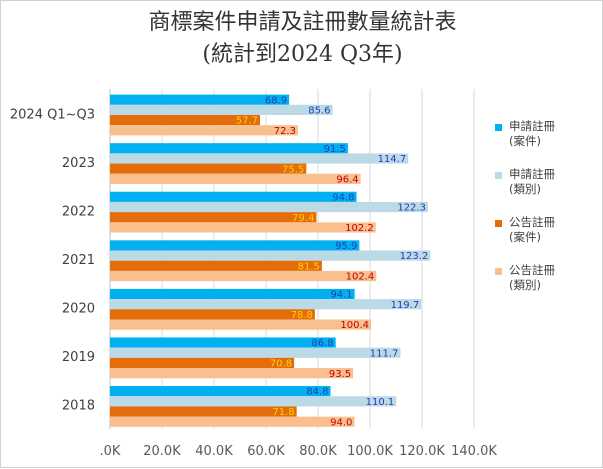 This screenshot has width=603, height=469. I want to click on data-label: 102.4, so click(360, 277).